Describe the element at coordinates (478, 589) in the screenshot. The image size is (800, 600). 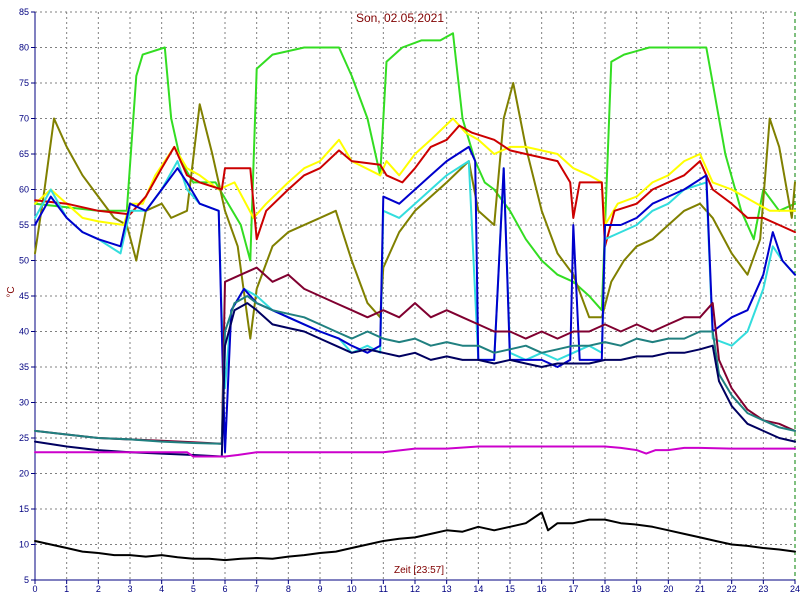
I see `x-tick-label: 14` at that location.